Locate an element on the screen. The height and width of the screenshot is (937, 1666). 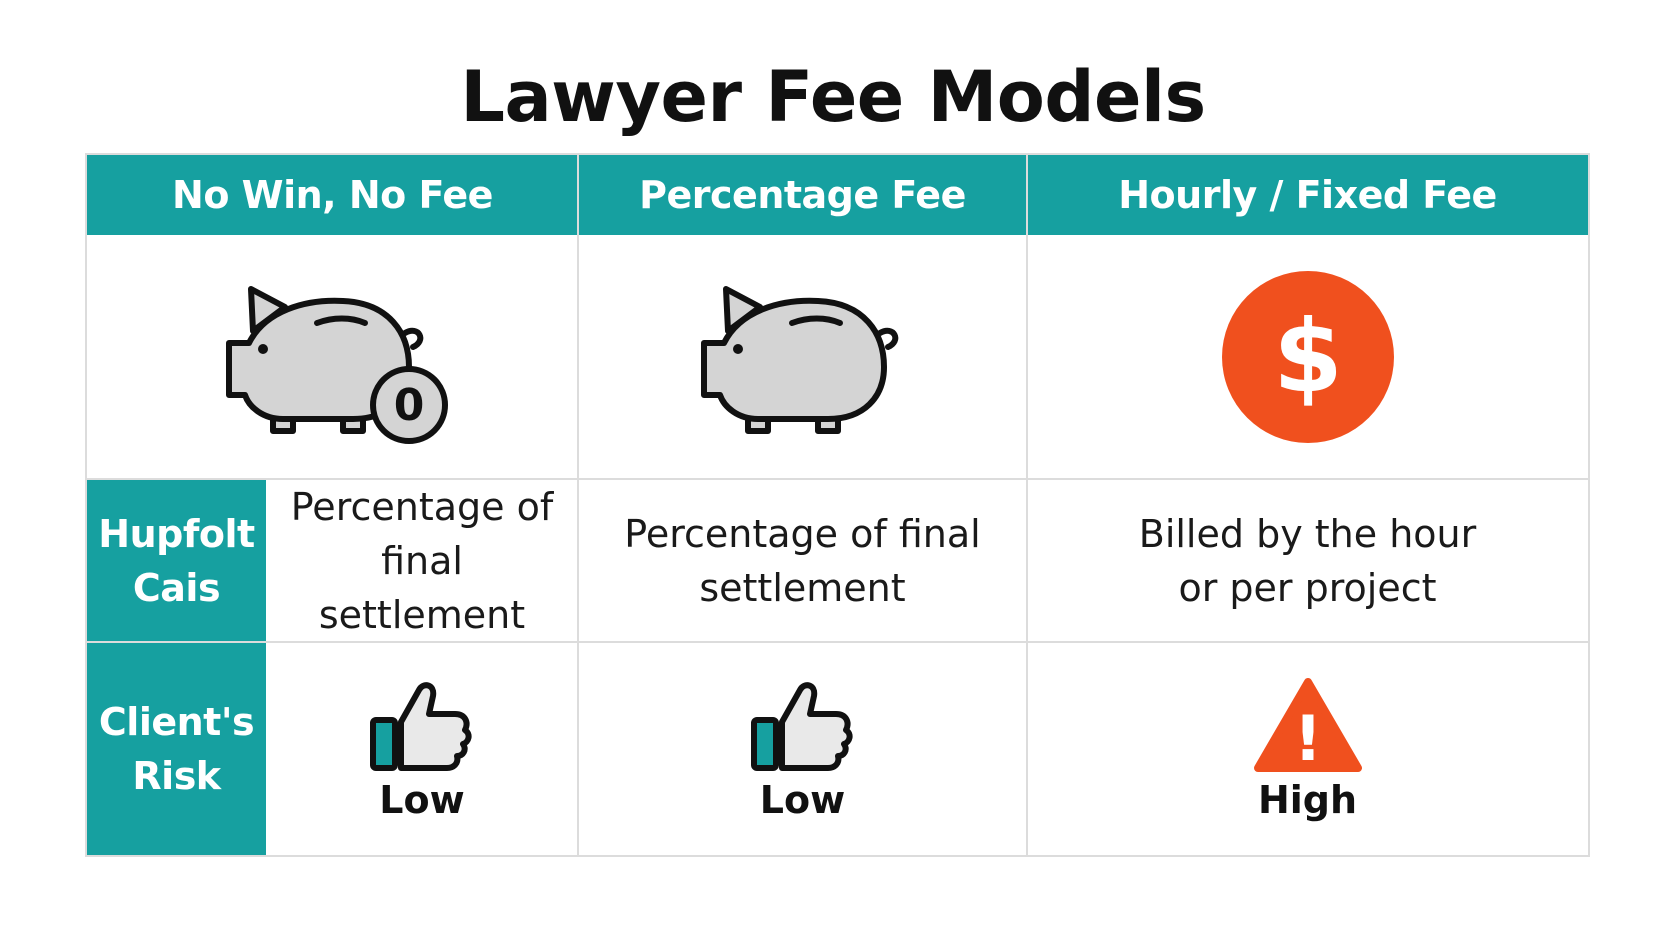
page-title: Lawyer Fee Models is located at coordinates (833, 97).